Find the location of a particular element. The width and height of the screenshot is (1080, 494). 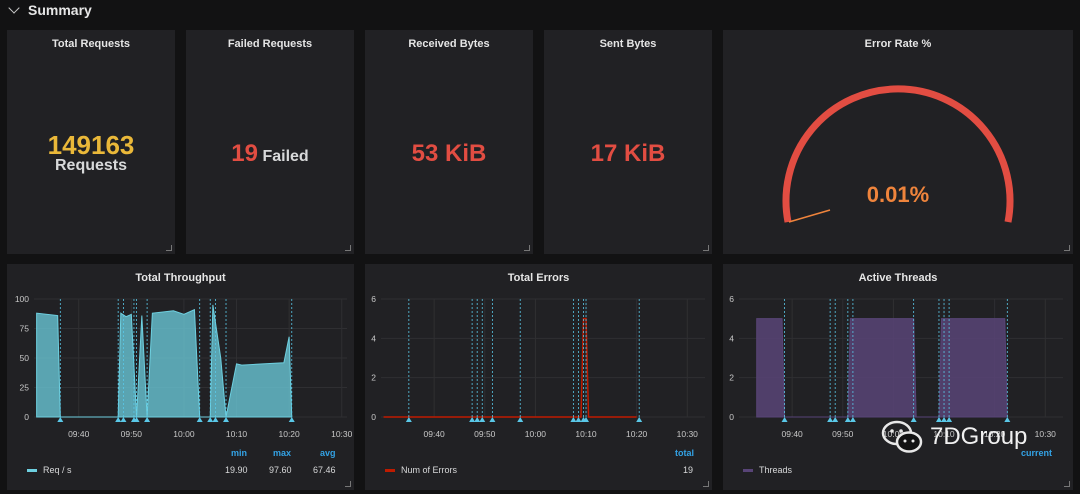

threads-chart: 0 2 4 6 09:40 09:50 10:00 10:10 10:20 10:30 is located at coordinates (898, 379).